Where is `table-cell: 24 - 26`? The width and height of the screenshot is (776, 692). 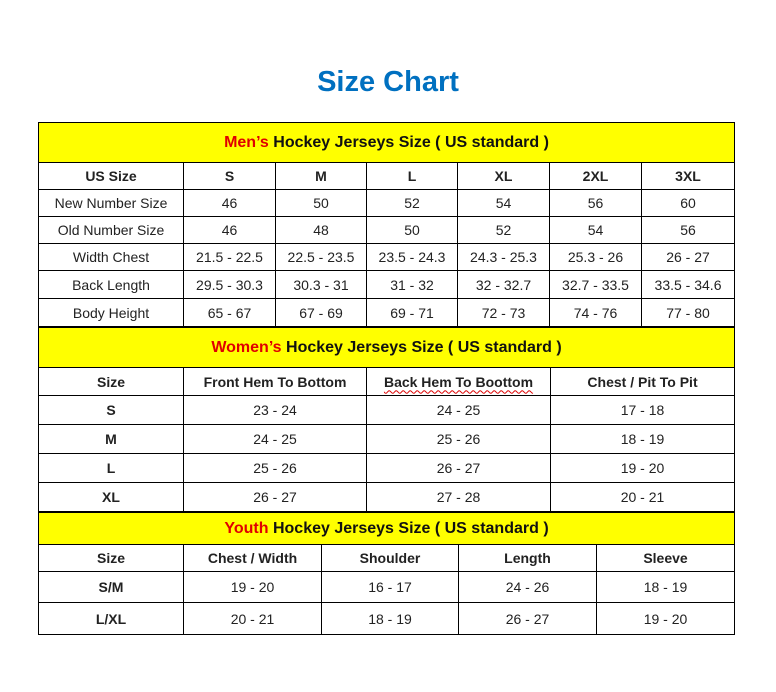
table-cell: 24 - 26 is located at coordinates (527, 587).